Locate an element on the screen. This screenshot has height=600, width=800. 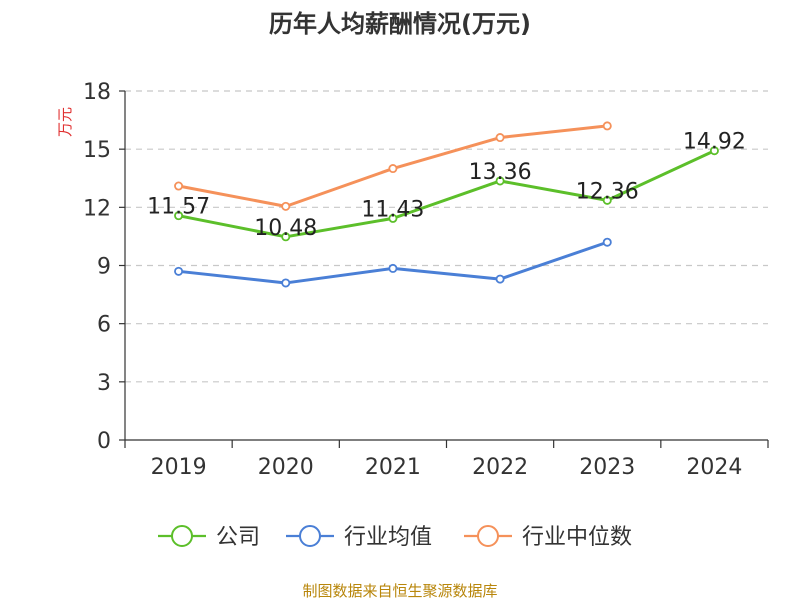
data-labels: 11.57 10.48 11.43 13.36 12.36 14.92 is located at coordinates (446, 185).